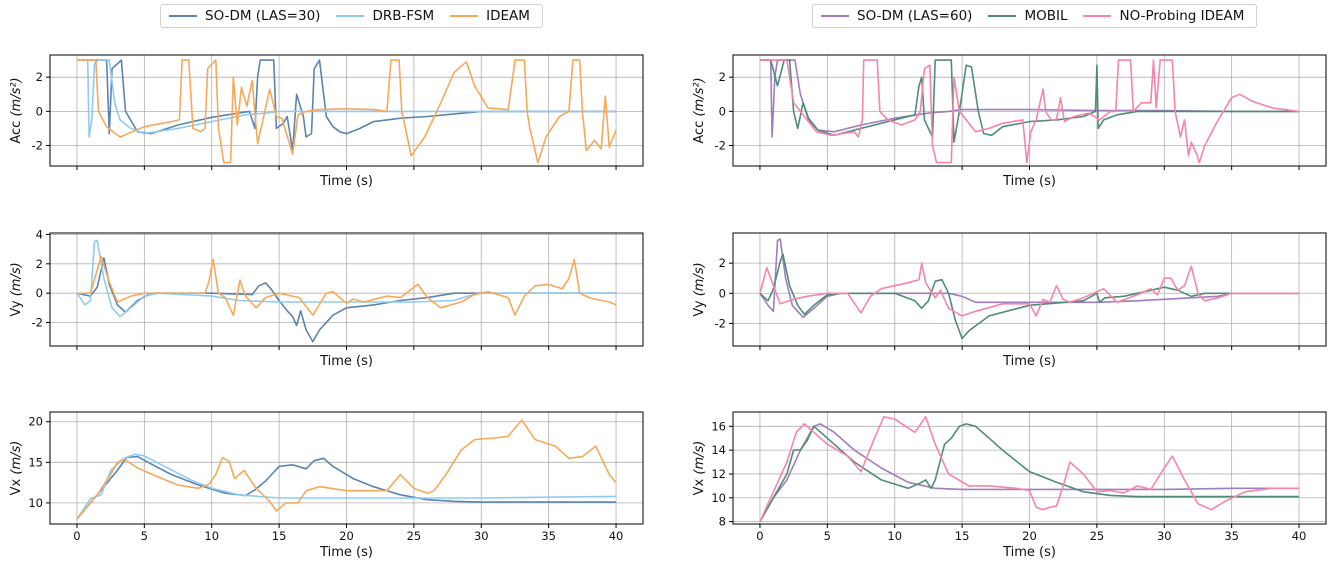  I want to click on y-tick-label-0: 8, so click(722, 522).